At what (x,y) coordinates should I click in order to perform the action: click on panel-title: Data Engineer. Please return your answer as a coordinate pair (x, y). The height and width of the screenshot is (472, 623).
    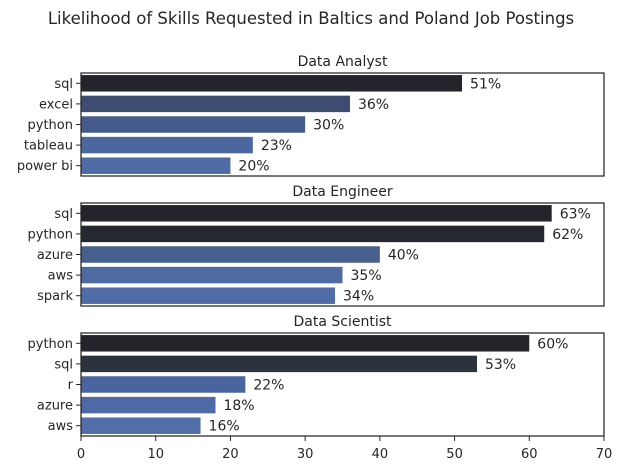
    Looking at the image, I should click on (342, 192).